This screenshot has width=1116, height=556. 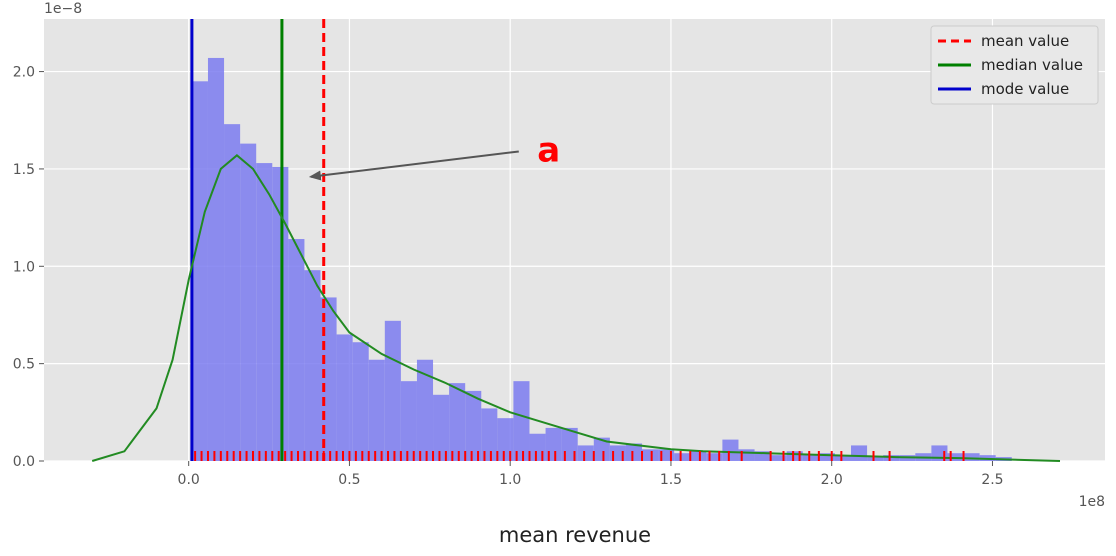 I want to click on x-tick-label: 0.0, so click(x=189, y=480).